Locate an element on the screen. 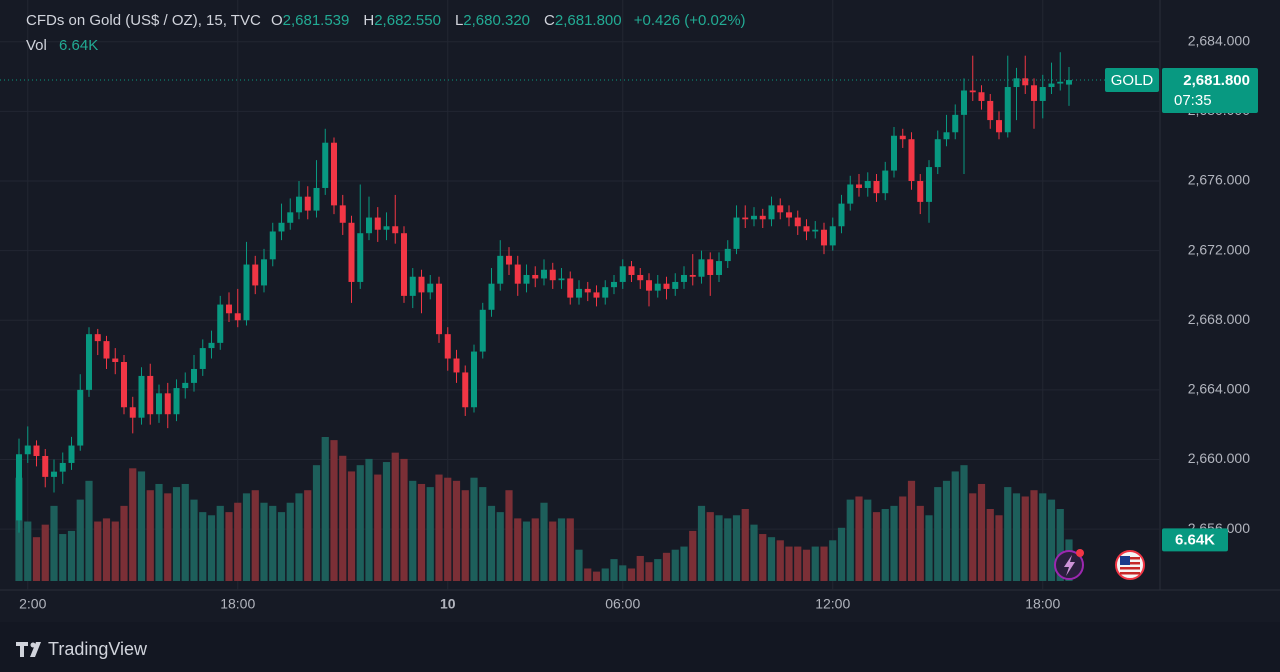 The width and height of the screenshot is (1280, 672). y-tick-label: 2,684.000 is located at coordinates (1219, 40).